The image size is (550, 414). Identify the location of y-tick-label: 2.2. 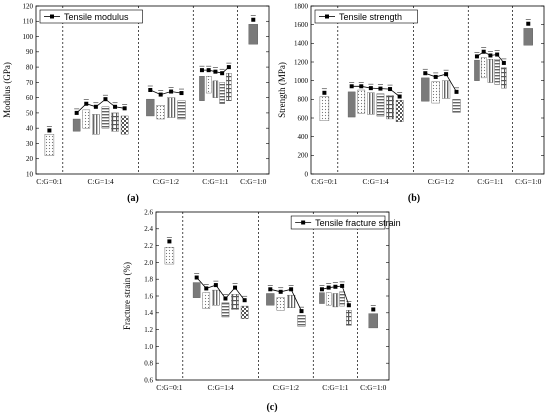
(148, 246).